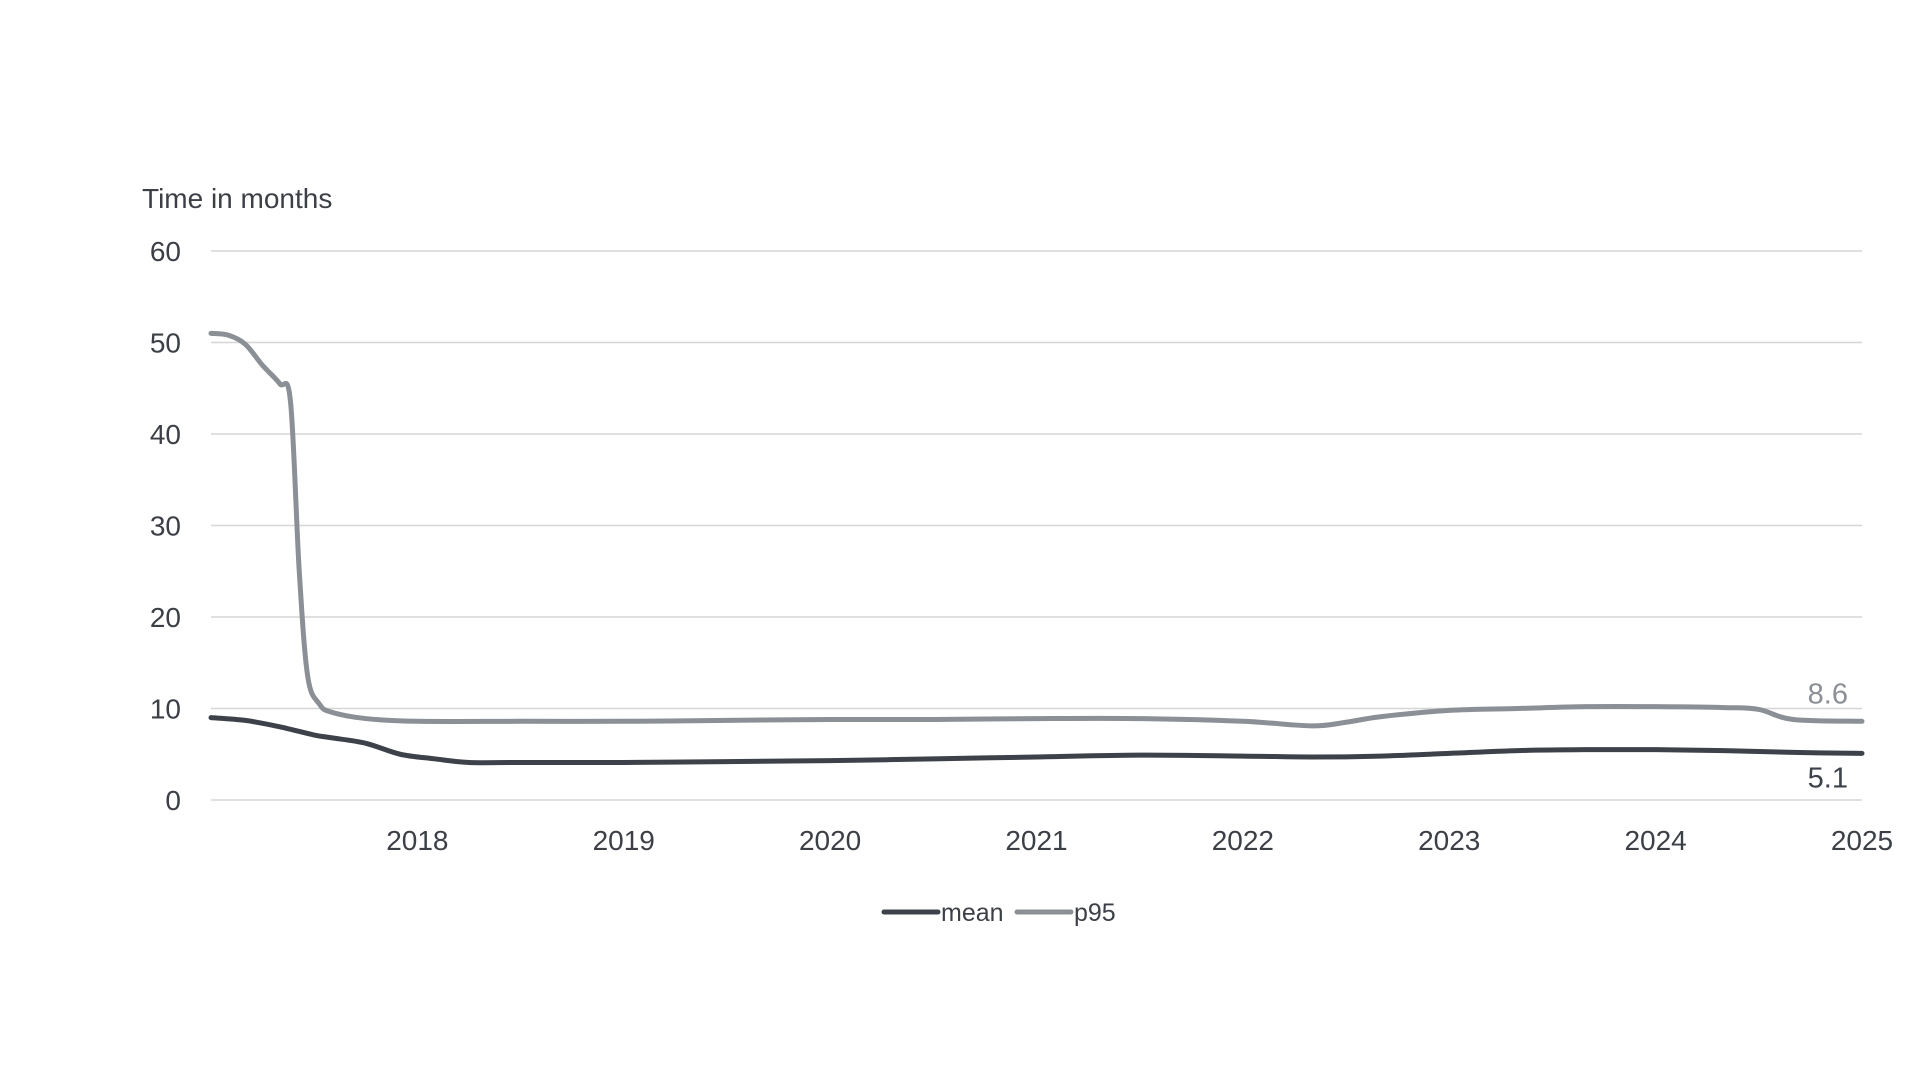 This screenshot has width=1920, height=1080. I want to click on x-tick-label: 2021, so click(1036, 840).